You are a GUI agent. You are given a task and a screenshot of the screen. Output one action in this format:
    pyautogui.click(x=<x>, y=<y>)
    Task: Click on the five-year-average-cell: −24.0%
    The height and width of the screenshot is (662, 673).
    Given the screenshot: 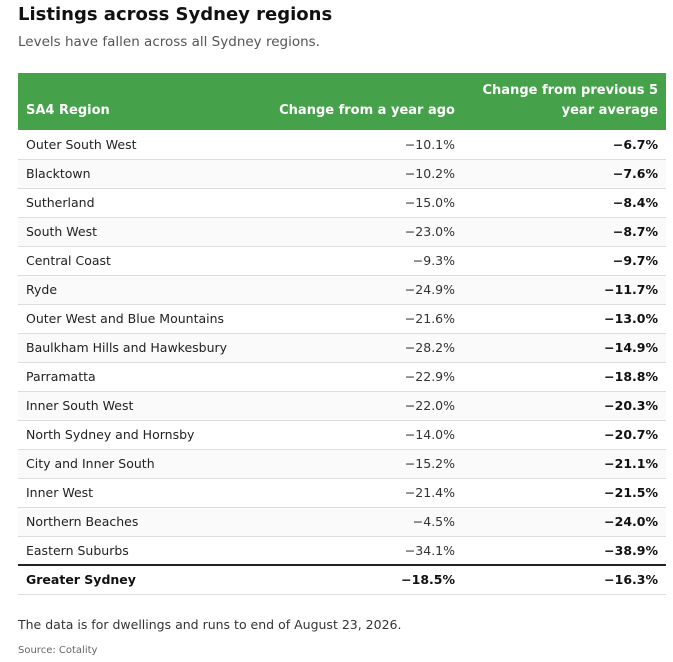 What is the action you would take?
    pyautogui.click(x=631, y=521)
    